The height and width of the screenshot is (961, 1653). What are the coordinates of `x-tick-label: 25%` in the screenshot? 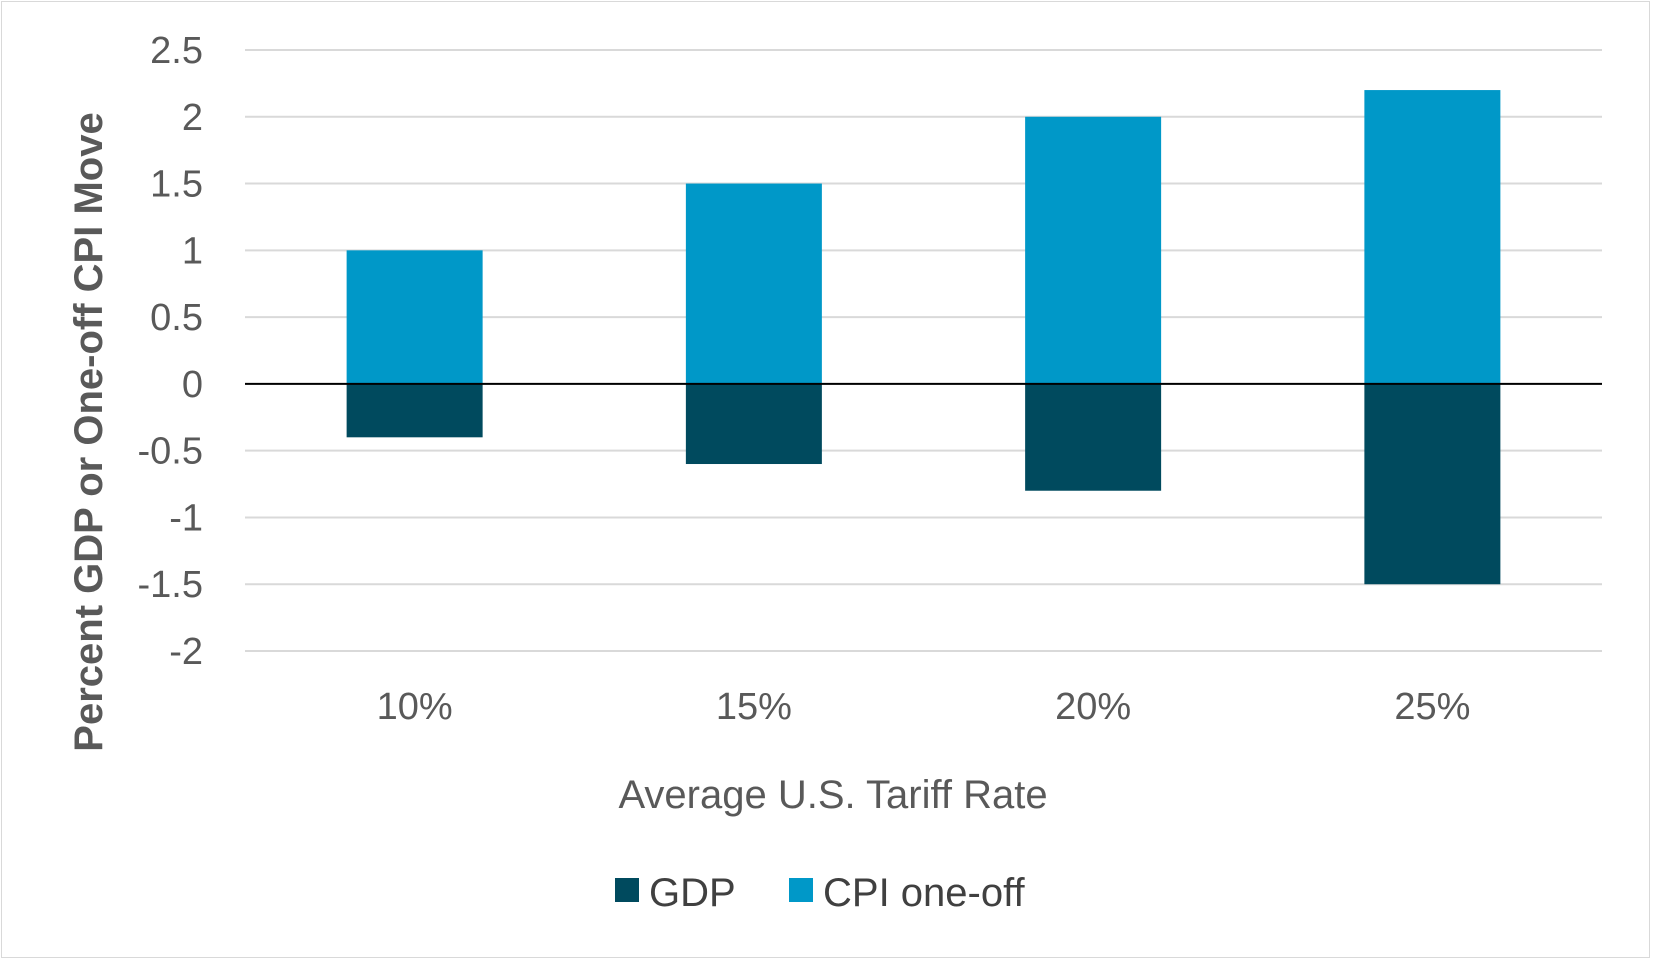 It's located at (1432, 707).